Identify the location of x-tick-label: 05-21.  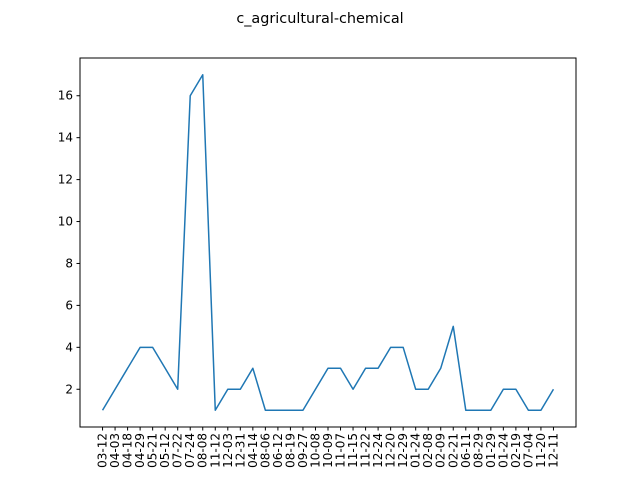
(153, 450).